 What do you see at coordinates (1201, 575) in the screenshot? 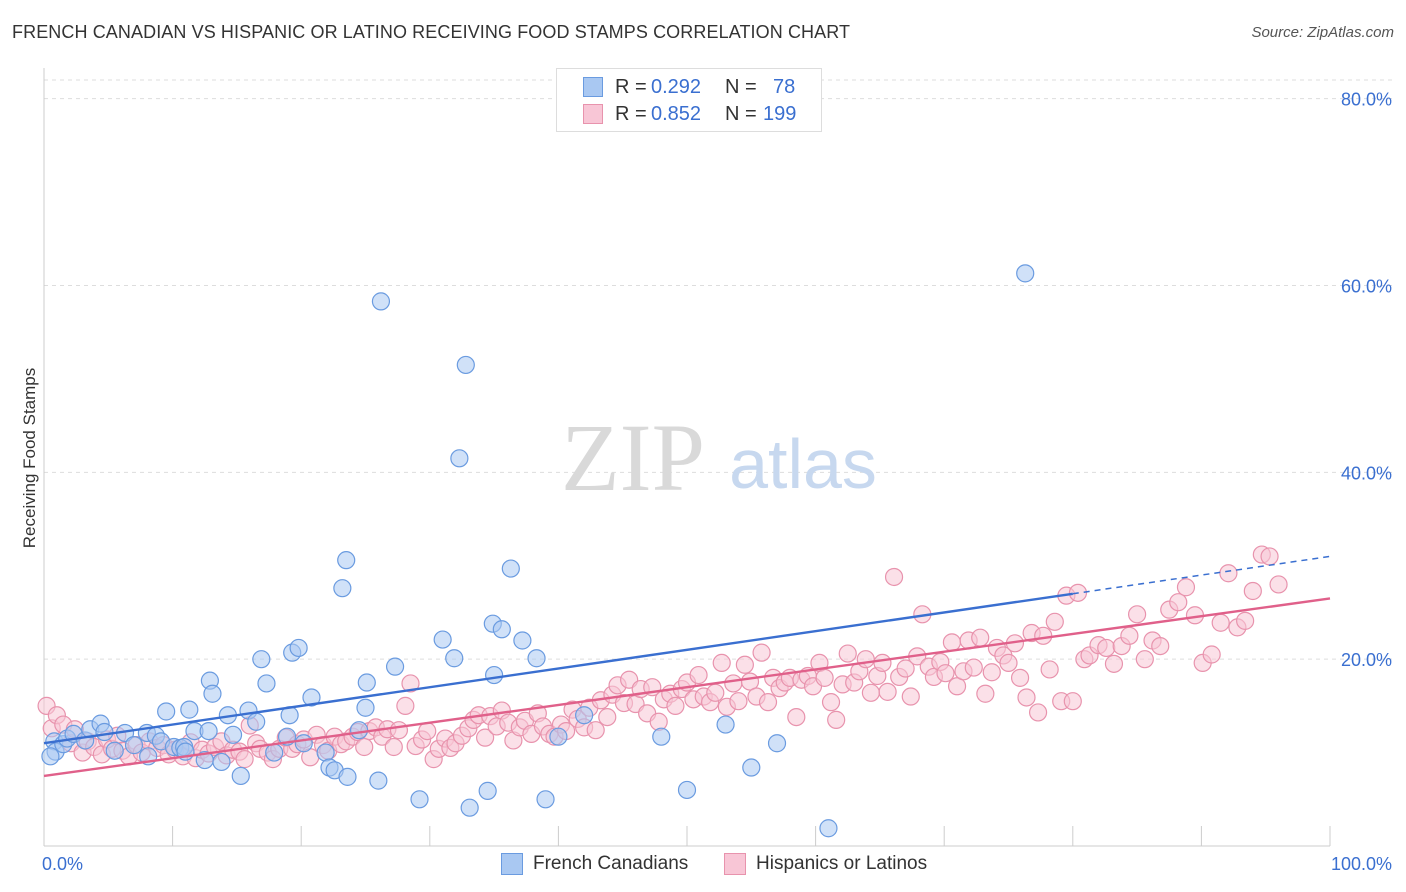
I see `french-canadian-trend-extension` at bounding box center [1201, 575].